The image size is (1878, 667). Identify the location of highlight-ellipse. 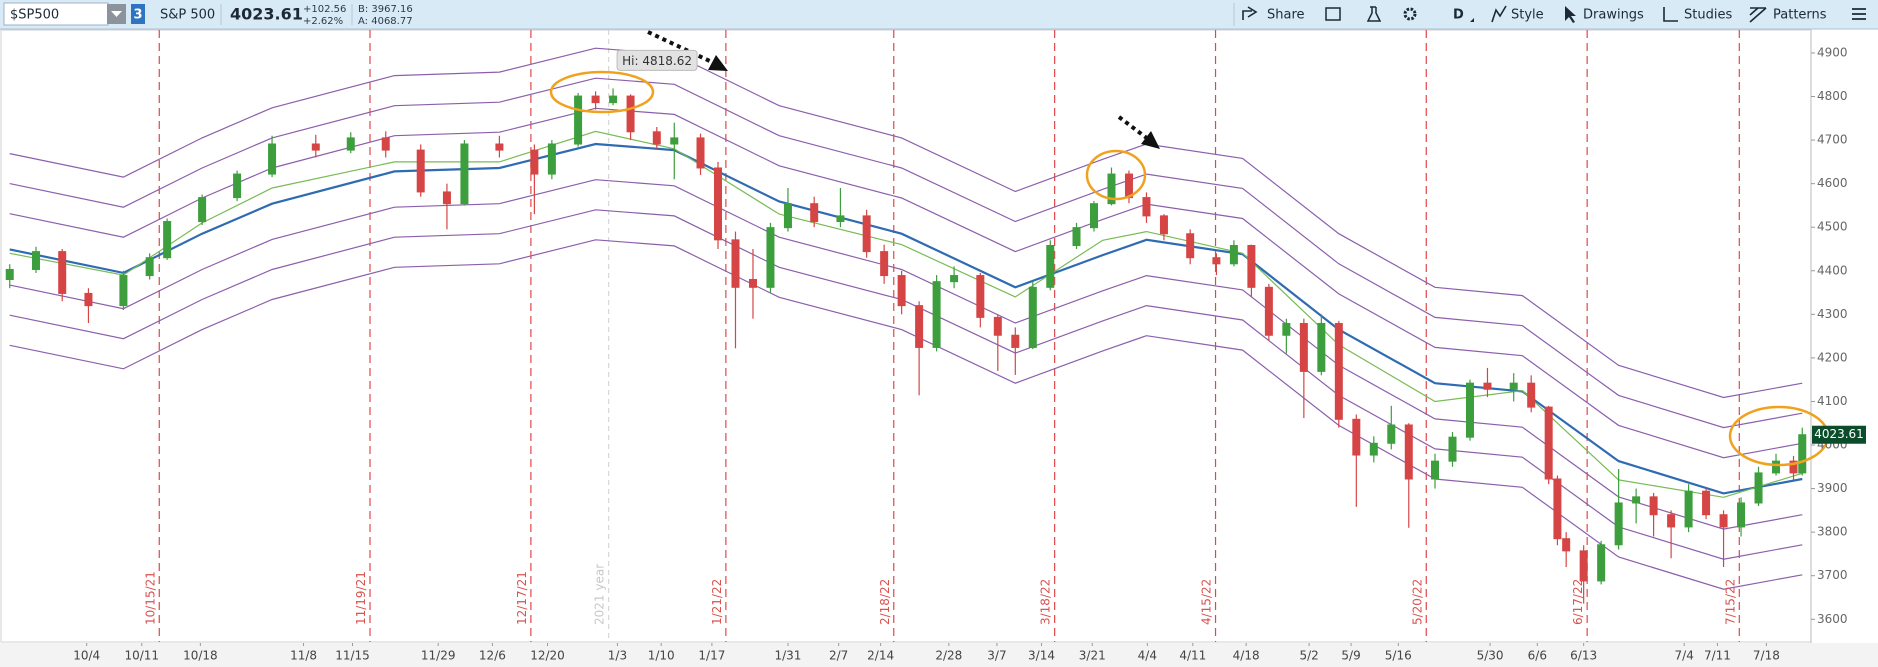
(1116, 175).